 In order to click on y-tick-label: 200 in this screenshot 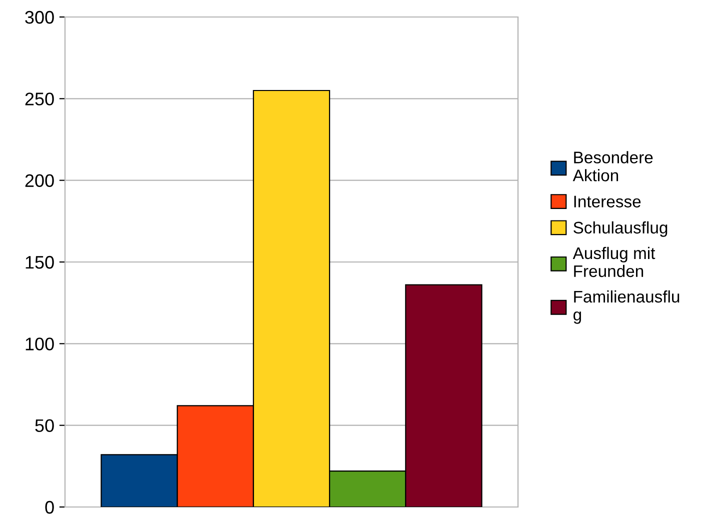, I will do `click(39, 181)`.